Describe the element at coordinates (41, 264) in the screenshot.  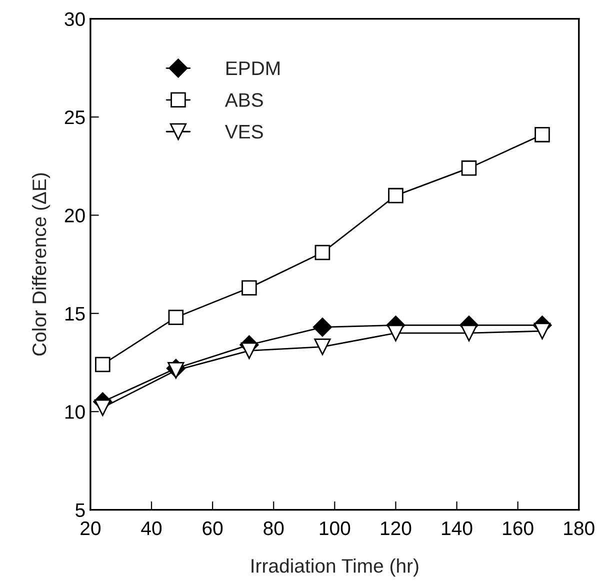
I see `y-axis-title: Color Difference (ΔE)` at that location.